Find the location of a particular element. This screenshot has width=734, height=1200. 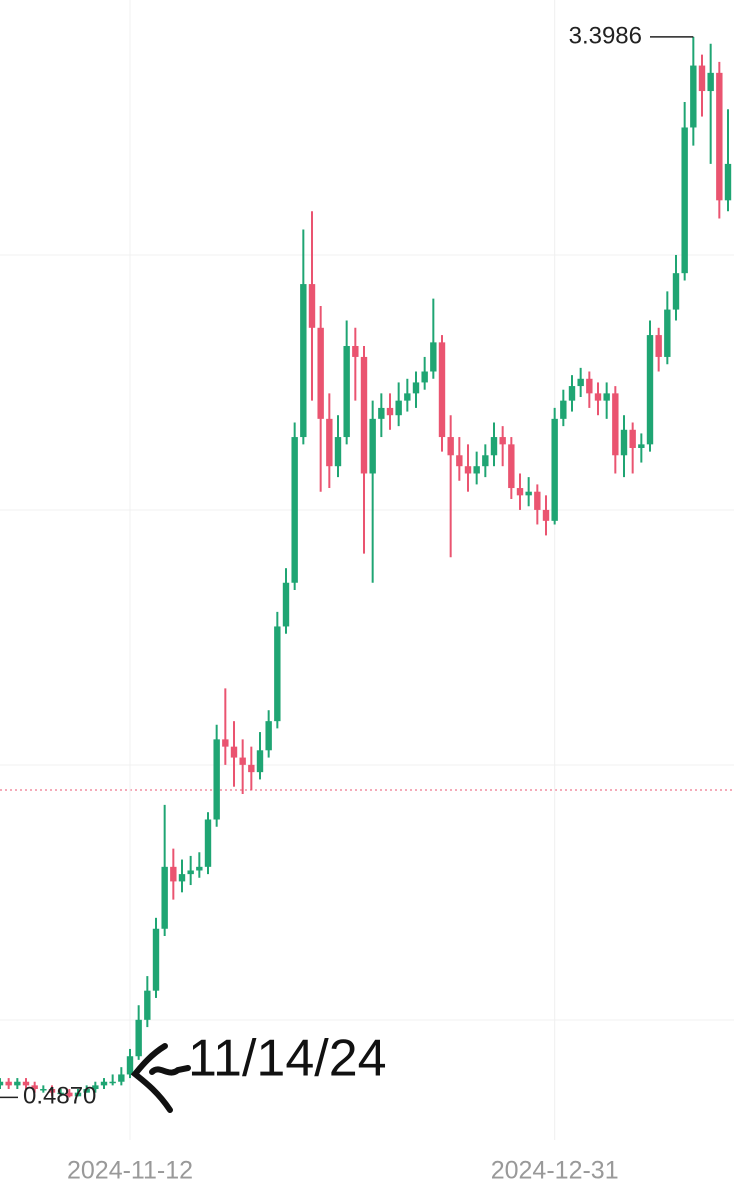

x-tick-label: 2024-12-31 is located at coordinates (555, 1171).